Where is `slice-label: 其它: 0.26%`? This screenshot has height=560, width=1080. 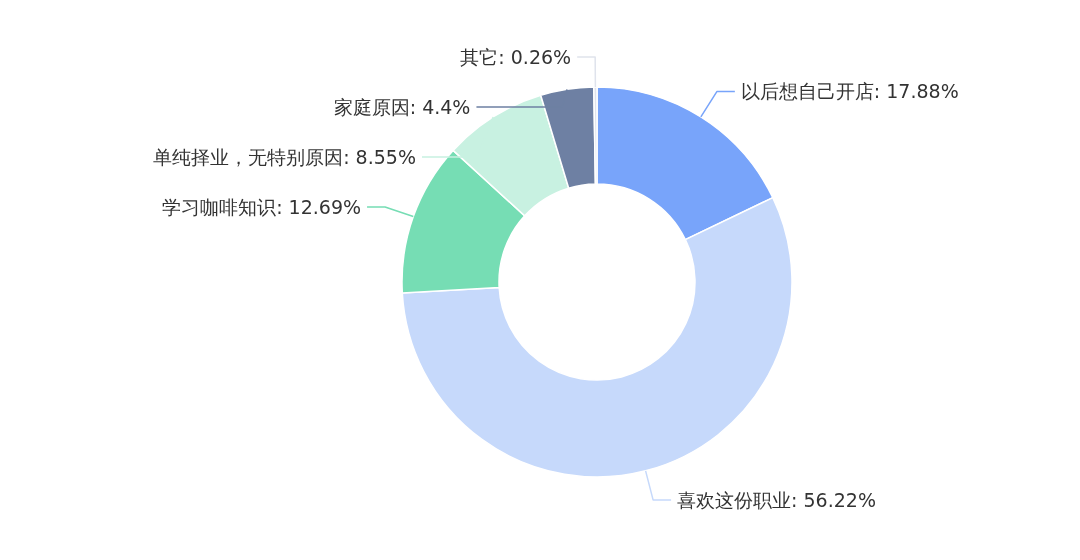 slice-label: 其它: 0.26% is located at coordinates (516, 56).